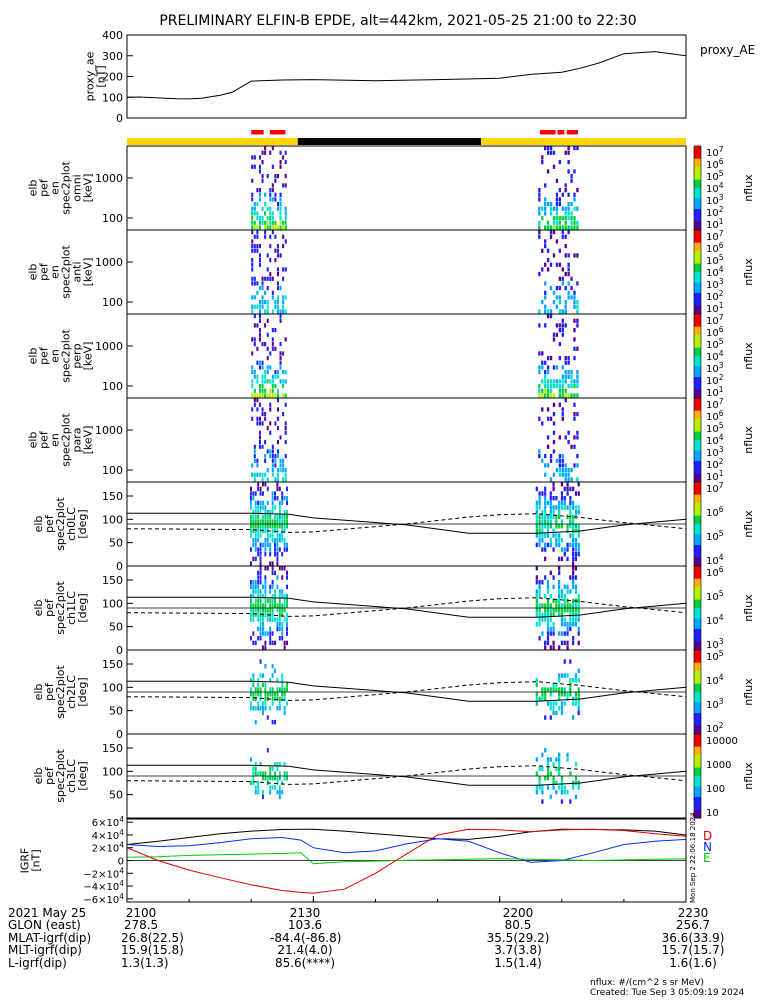 This screenshot has height=1000, width=775. Describe the element at coordinates (715, 488) in the screenshot. I see `colorbar-tick-label: 10⁷` at that location.